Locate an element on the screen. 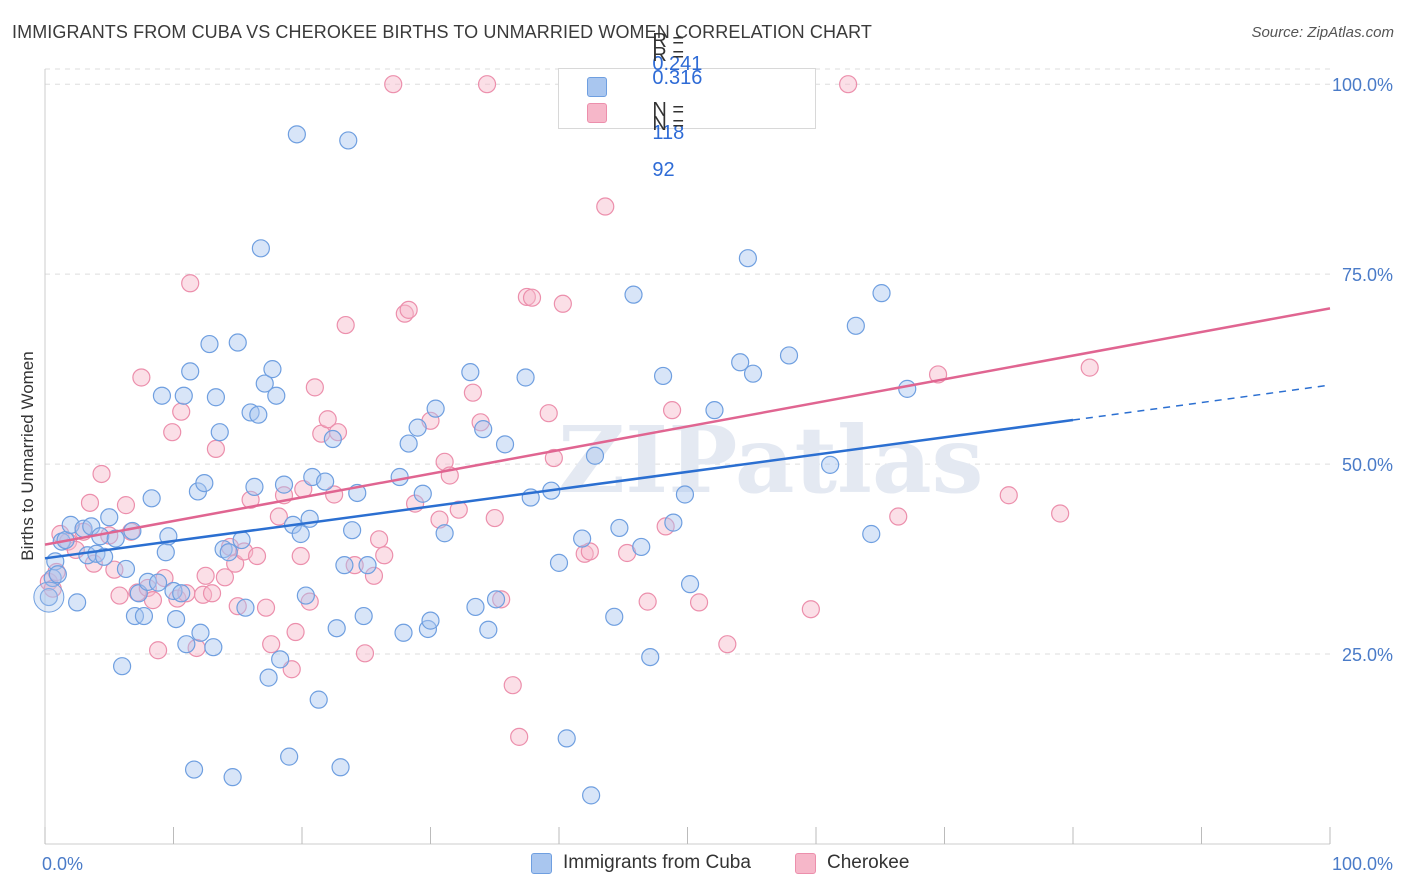 The image size is (1406, 892). x-tick-labels: 0.0% 100.0% is located at coordinates (717, 864).